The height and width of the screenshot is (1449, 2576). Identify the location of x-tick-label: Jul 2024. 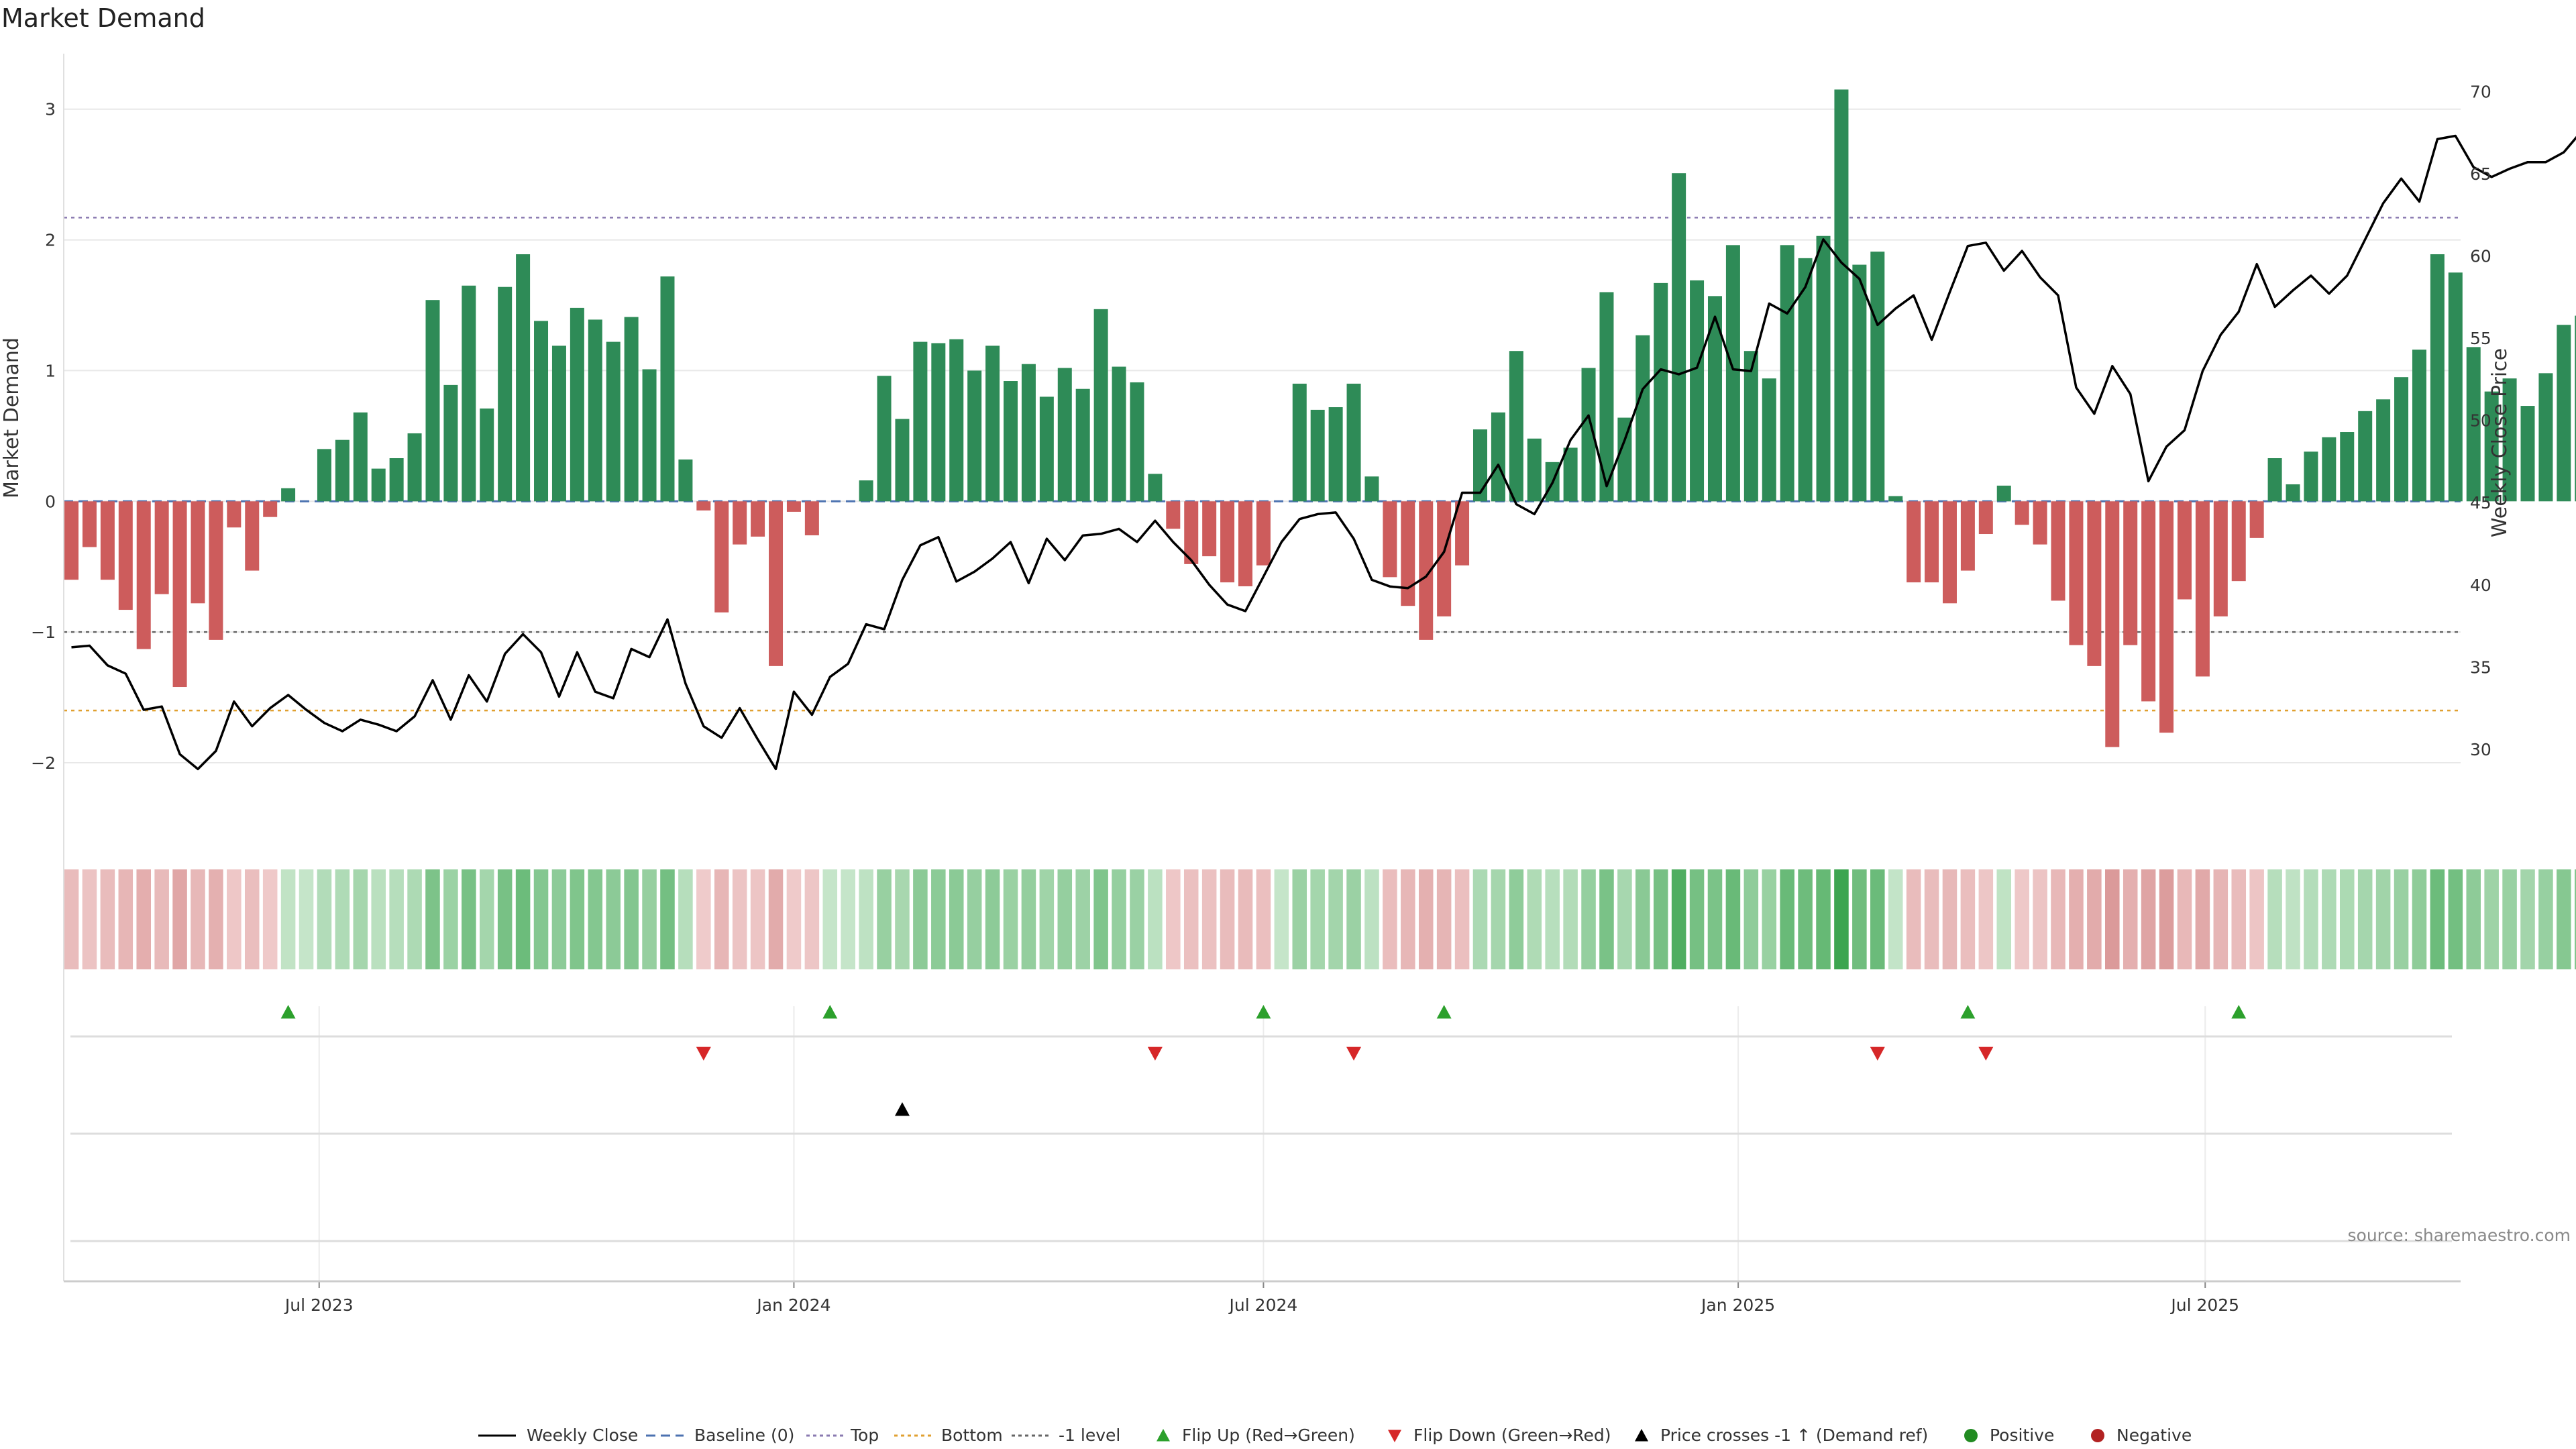
(1263, 1305).